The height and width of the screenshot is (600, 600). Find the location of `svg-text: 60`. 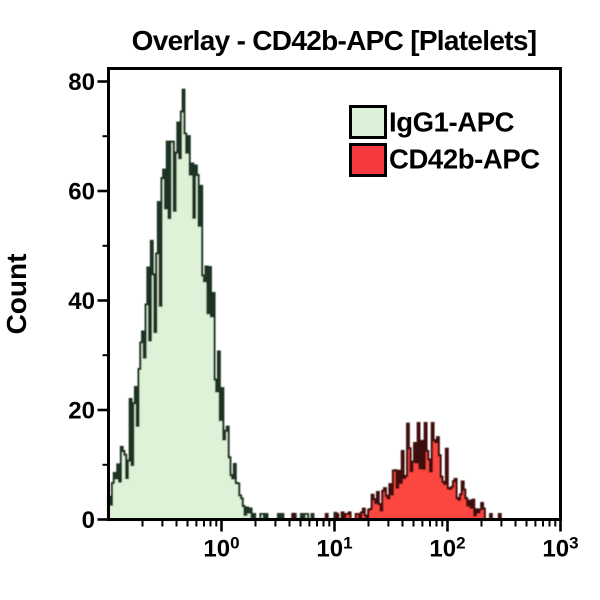

svg-text: 60 is located at coordinates (81, 192).